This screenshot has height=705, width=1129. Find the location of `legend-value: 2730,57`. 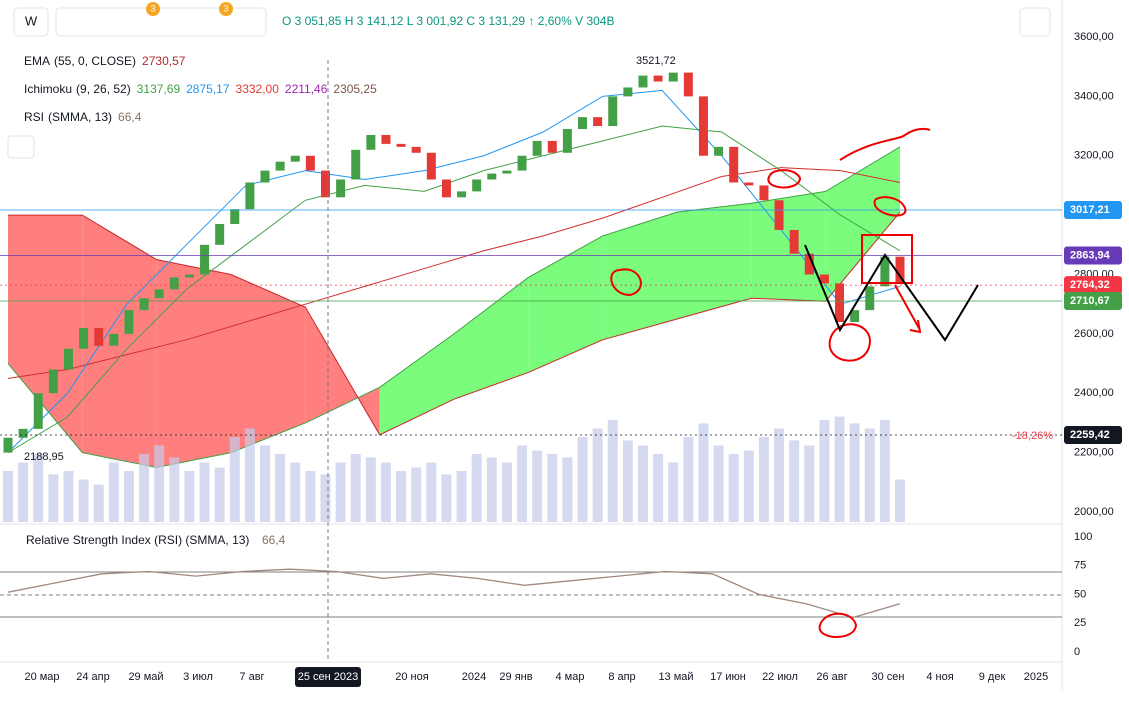

legend-value: 2730,57 is located at coordinates (164, 61).